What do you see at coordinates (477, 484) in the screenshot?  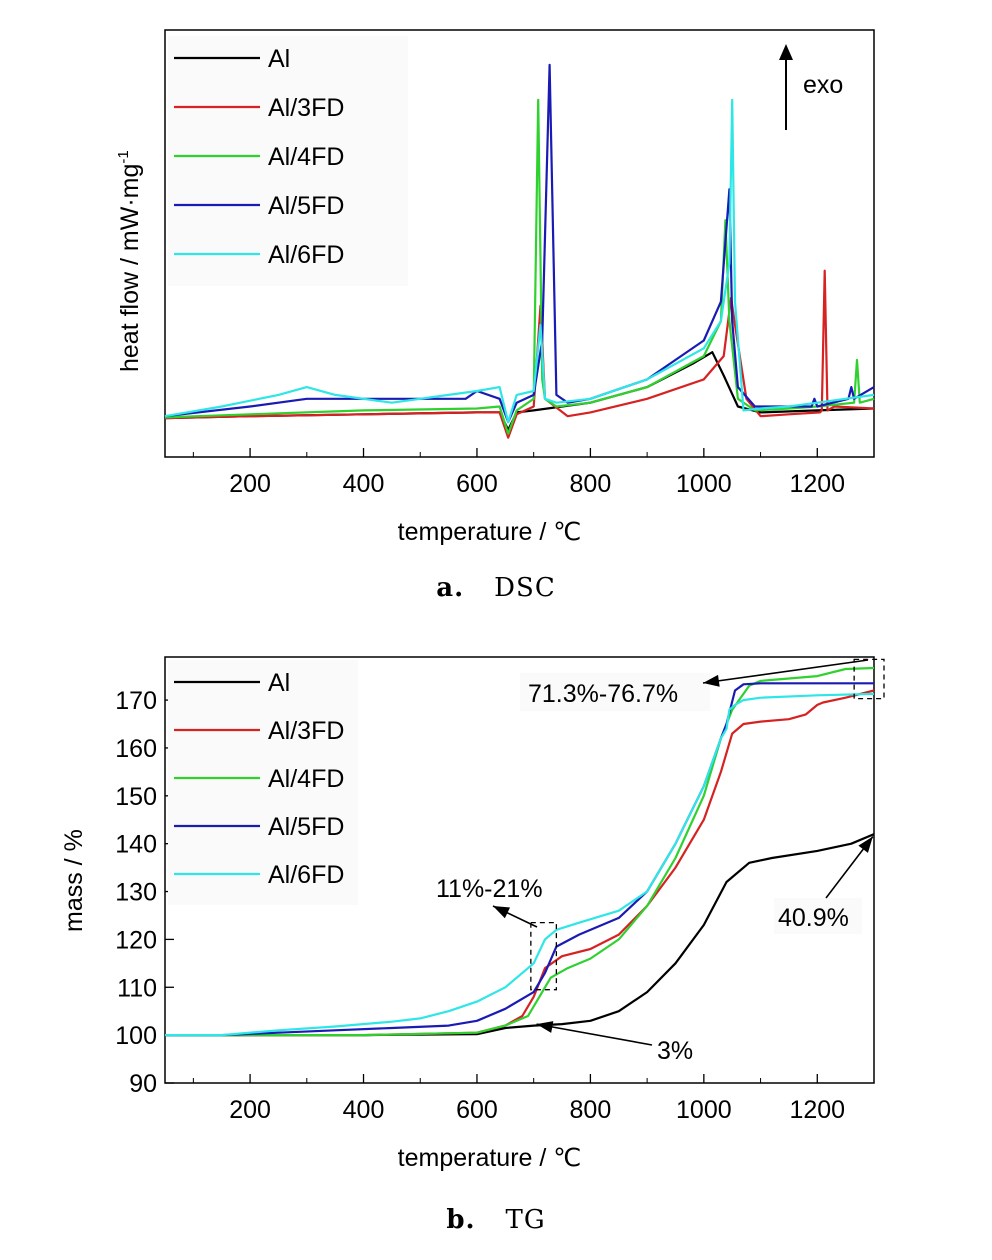 I see `dsc-x-tick-label: 600` at bounding box center [477, 484].